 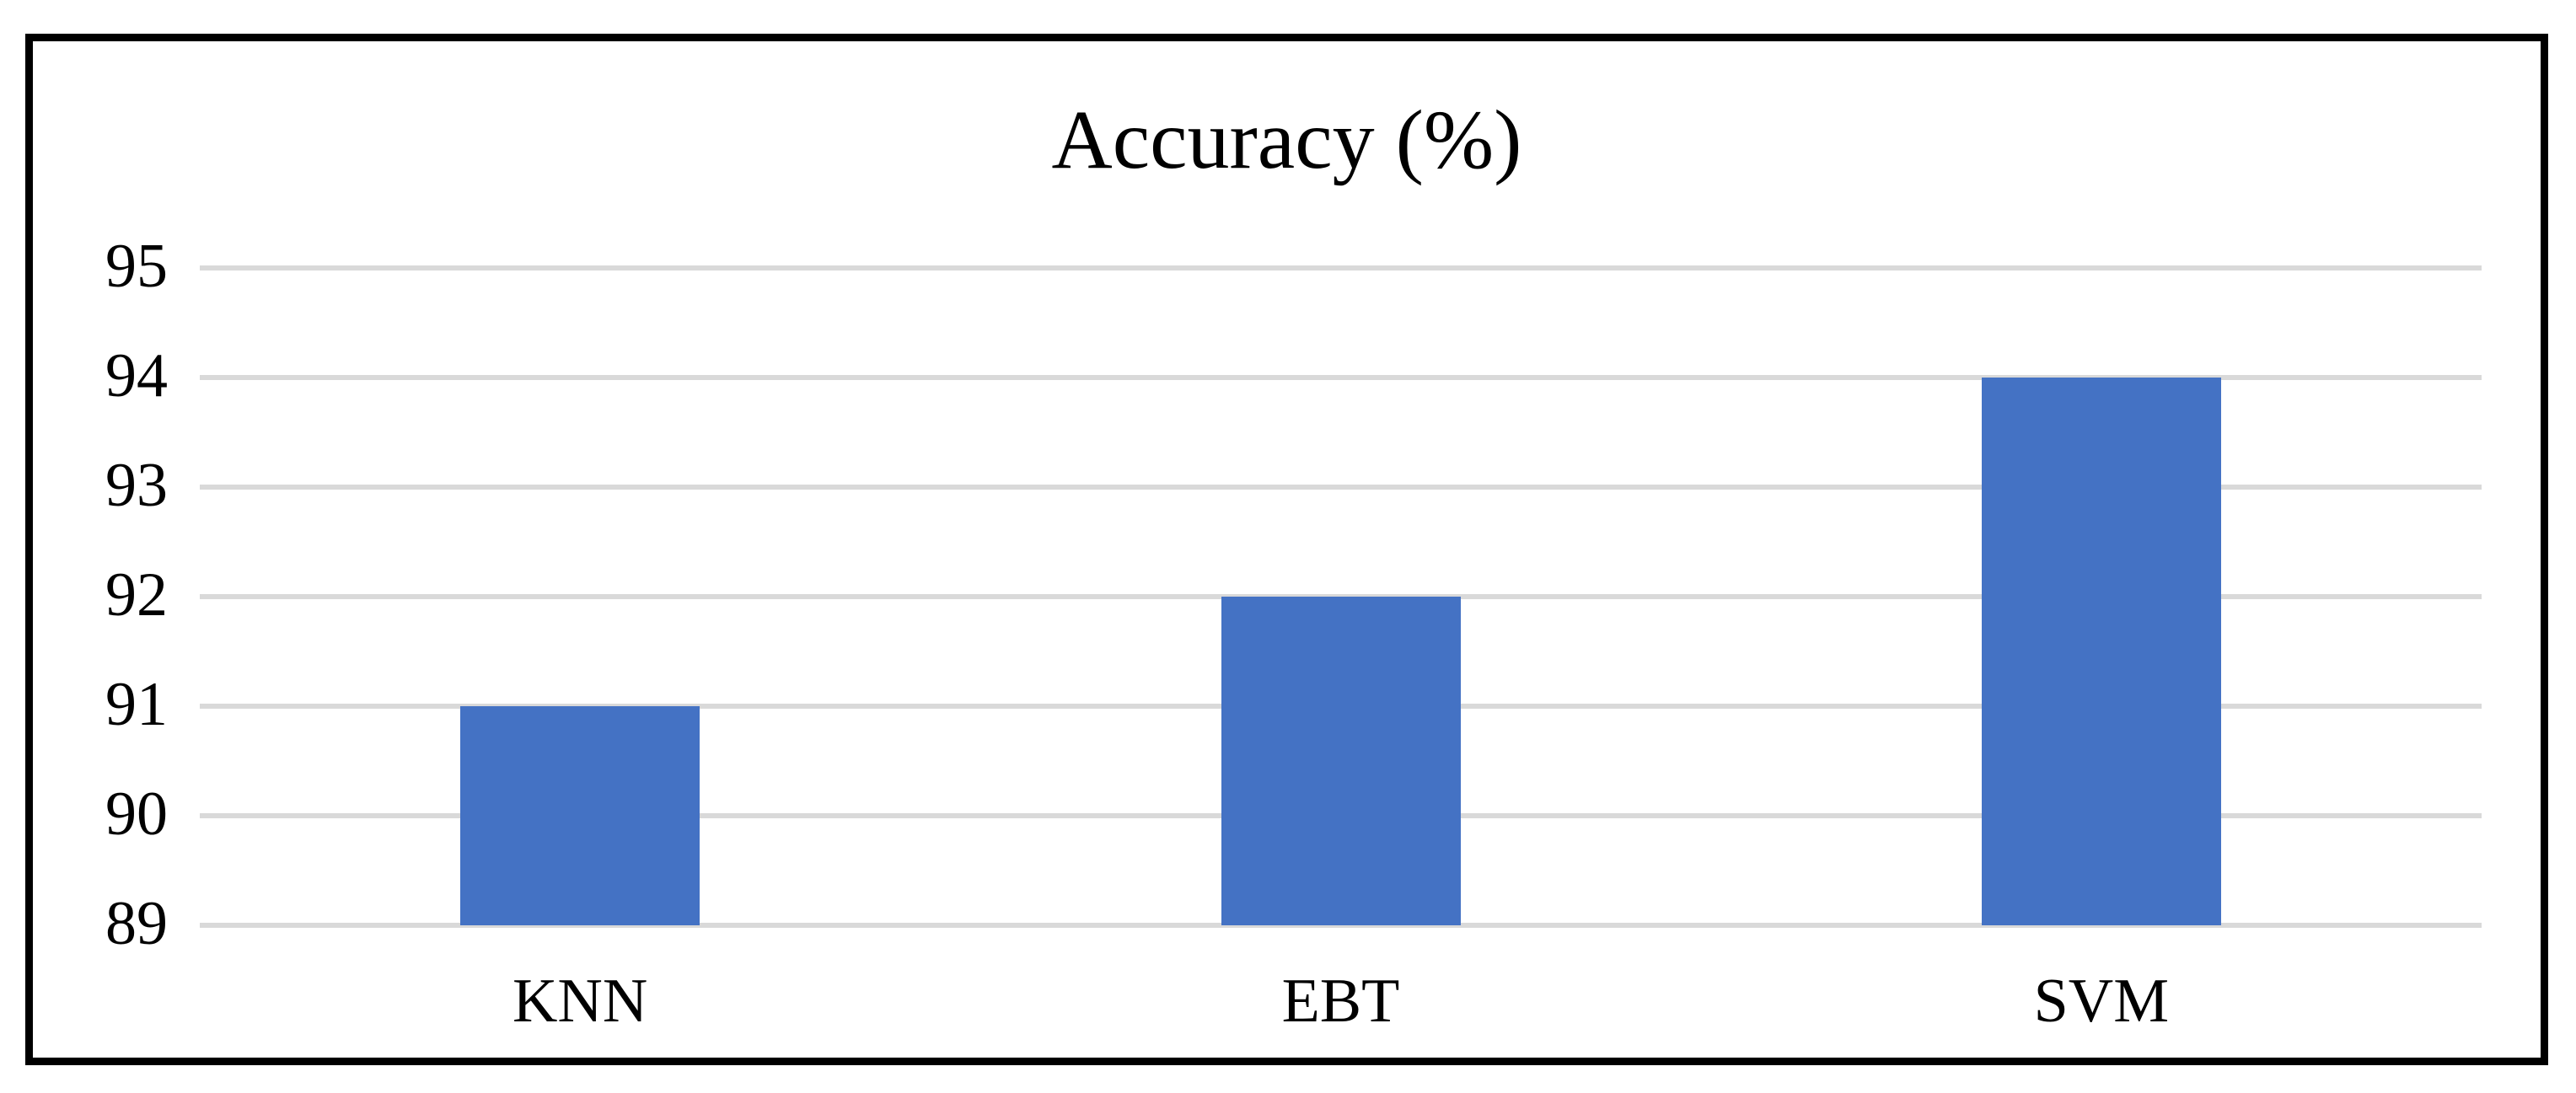 I want to click on x-axis-label-knn: KNN, so click(x=580, y=1001).